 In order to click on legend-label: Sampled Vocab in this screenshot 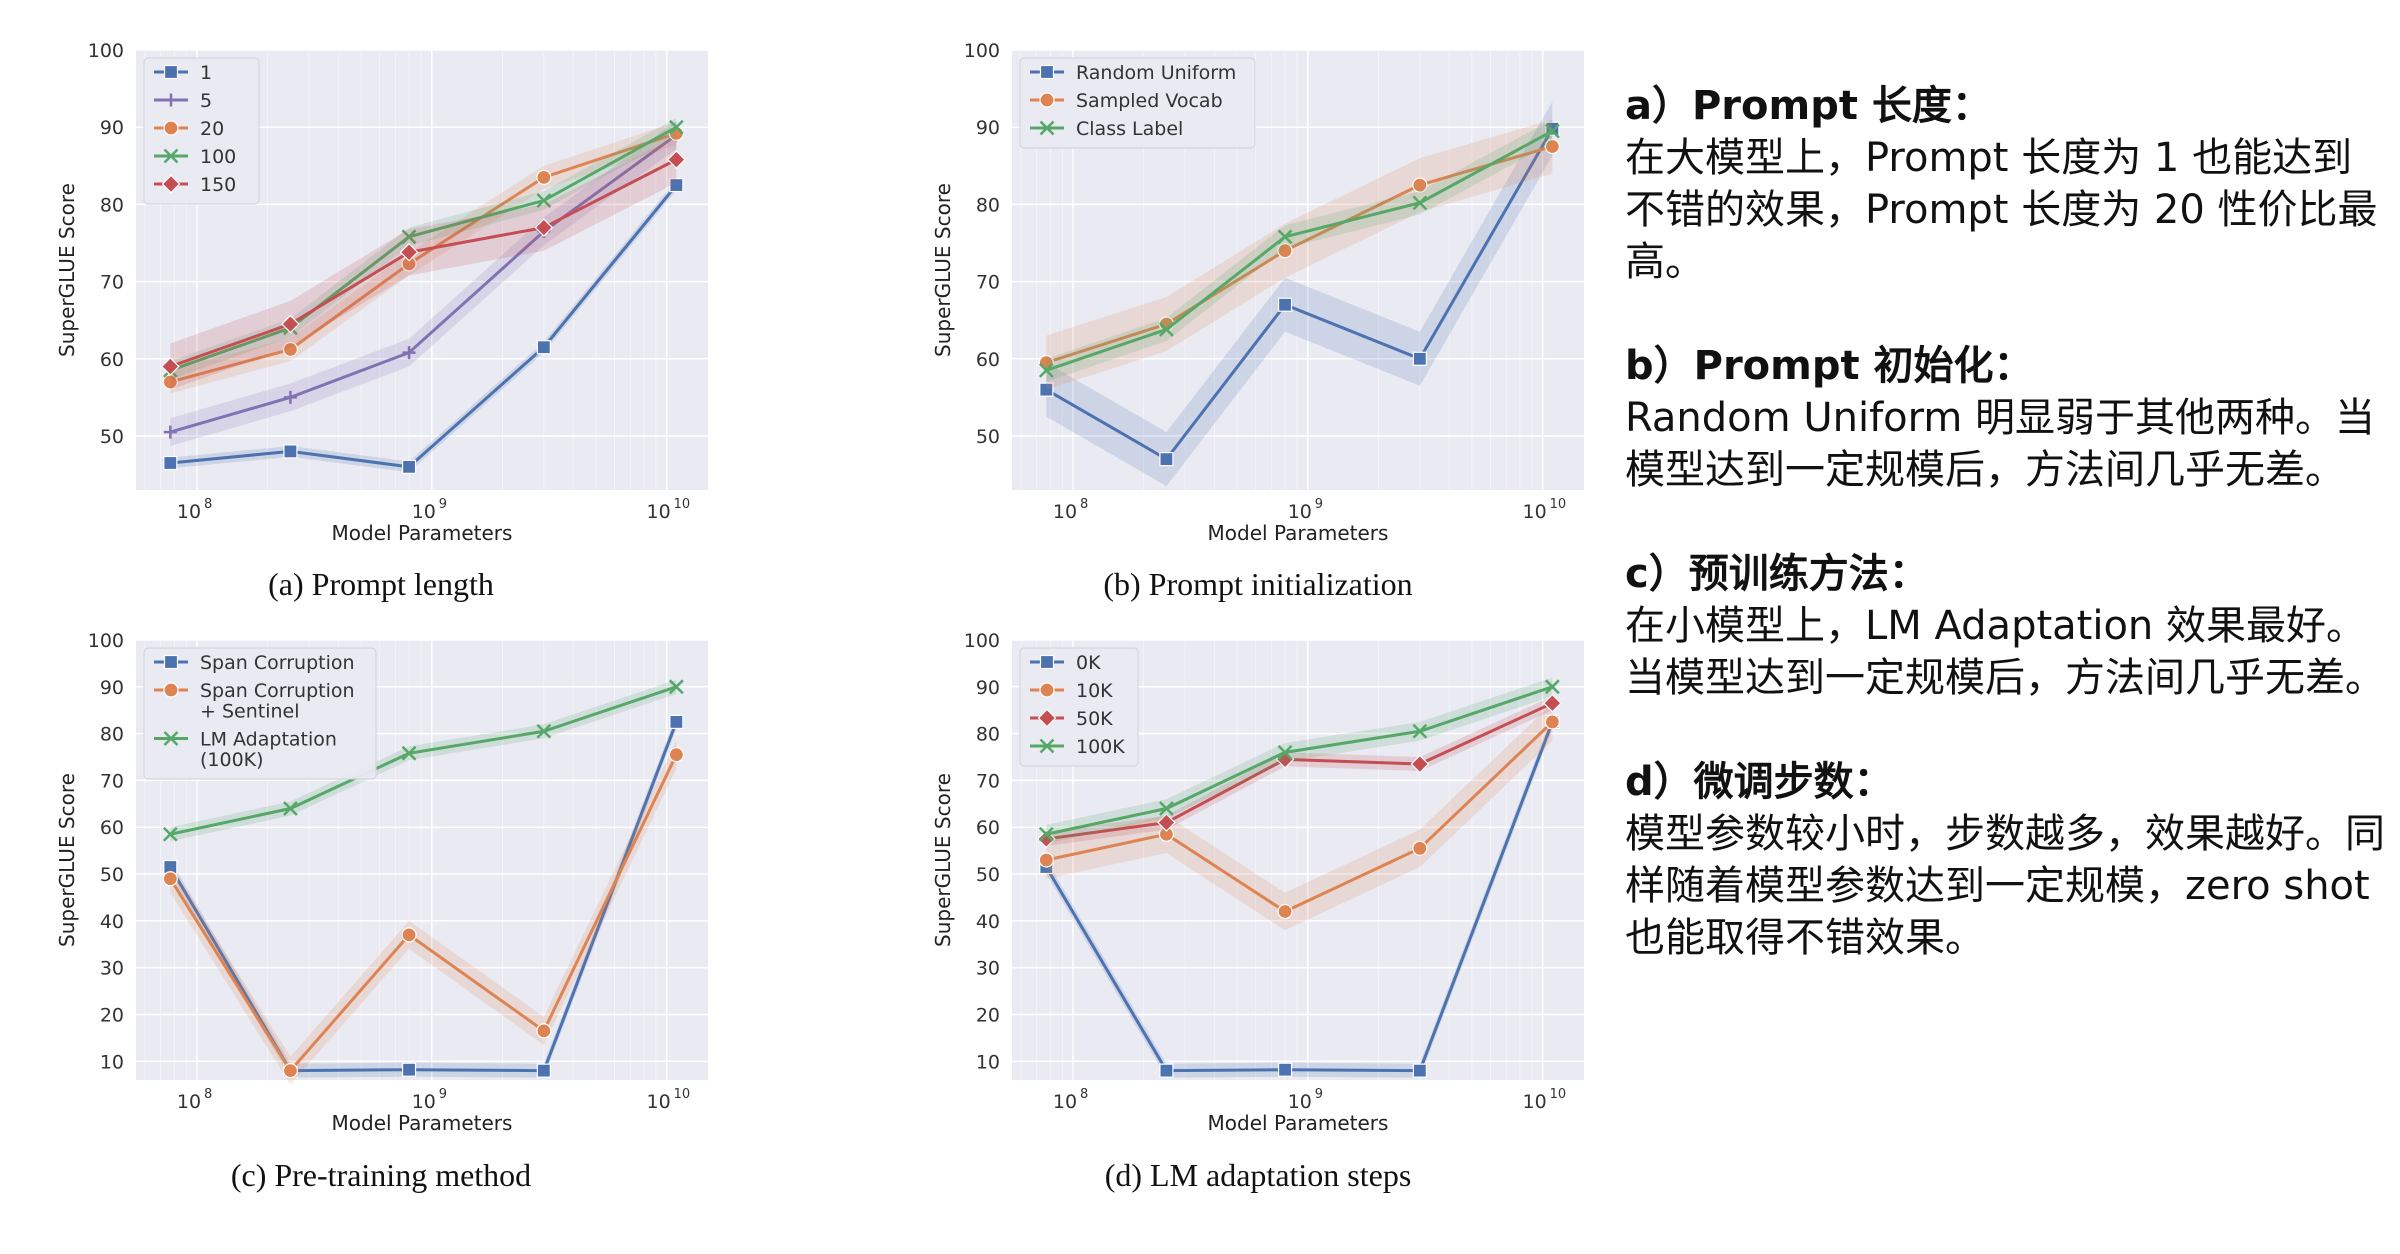, I will do `click(1149, 101)`.